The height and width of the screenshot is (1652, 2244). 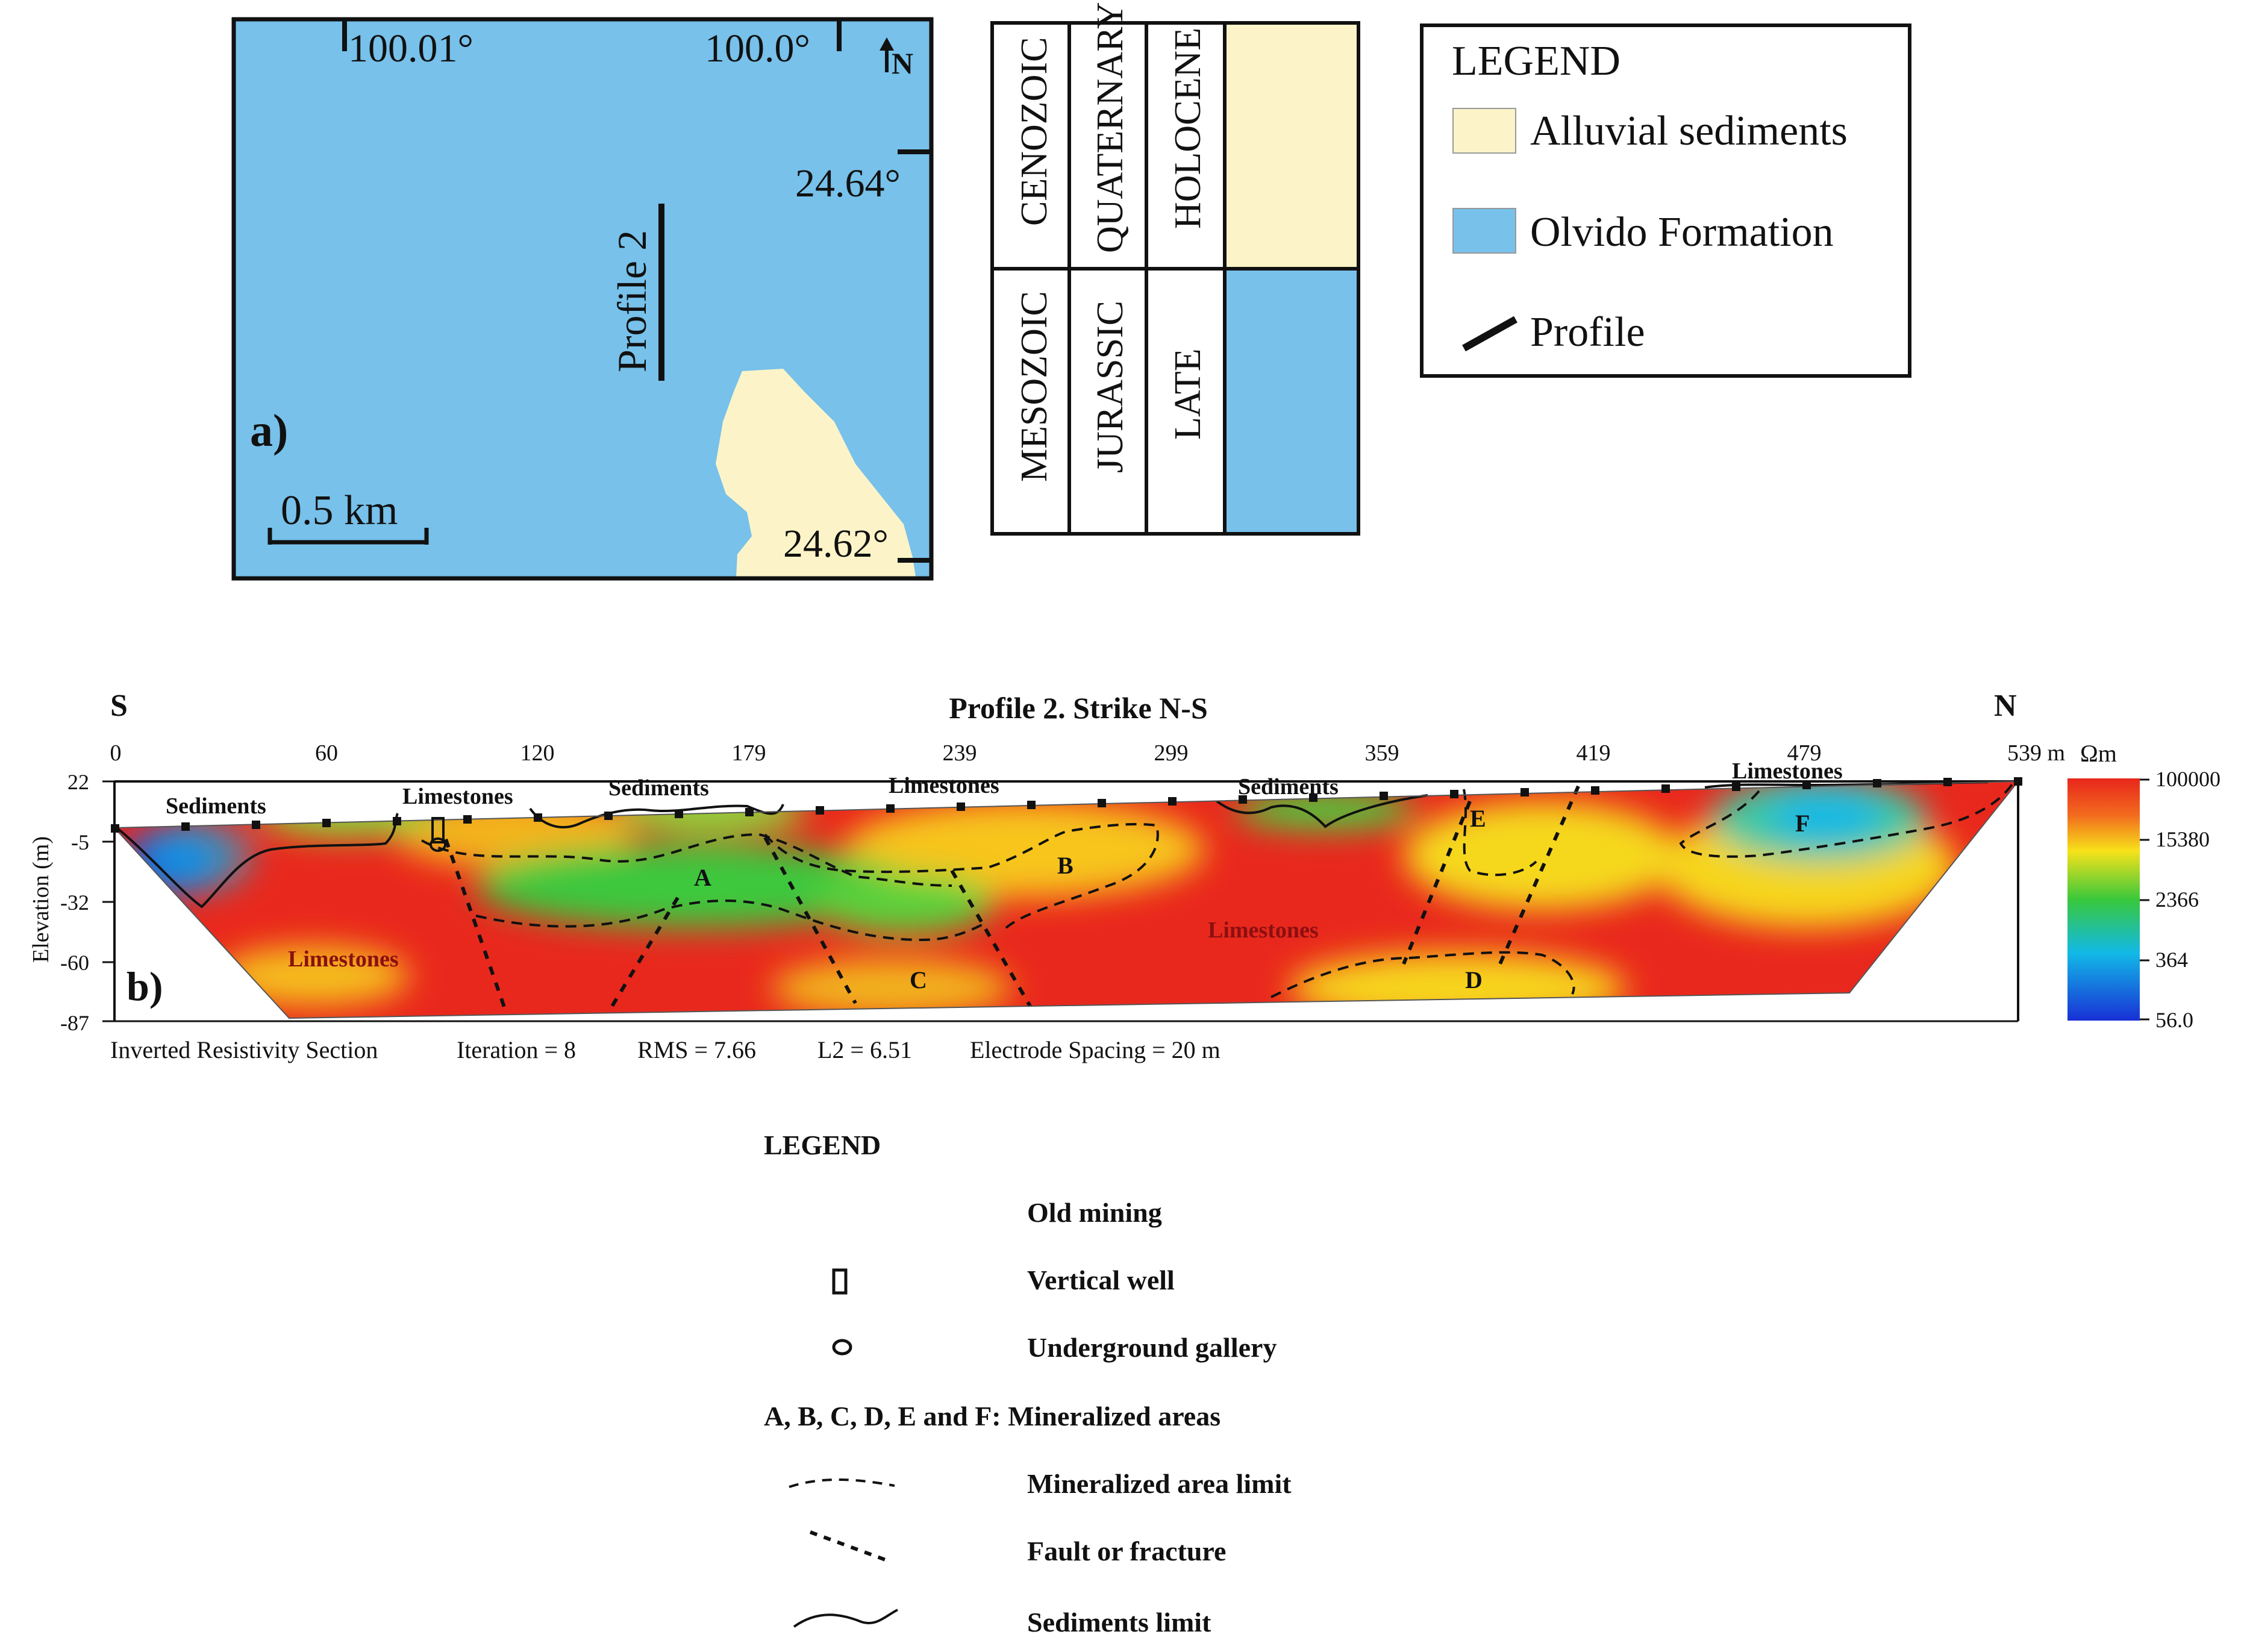 What do you see at coordinates (2188, 779) in the screenshot?
I see `scale-tick: 100000` at bounding box center [2188, 779].